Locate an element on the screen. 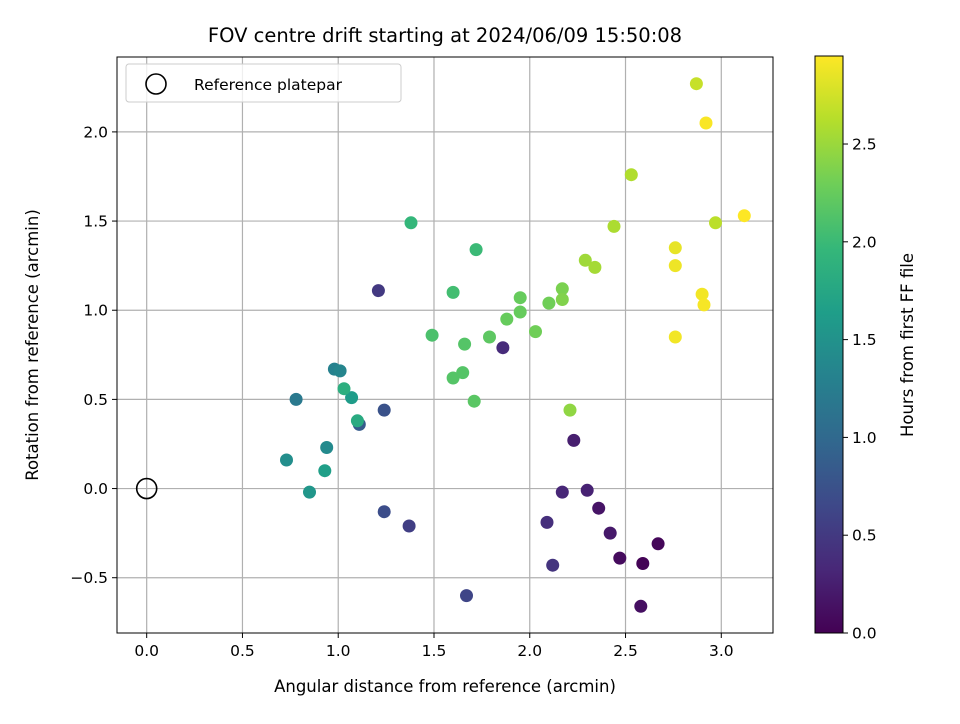  x-tick-label: 1.5 is located at coordinates (434, 651).